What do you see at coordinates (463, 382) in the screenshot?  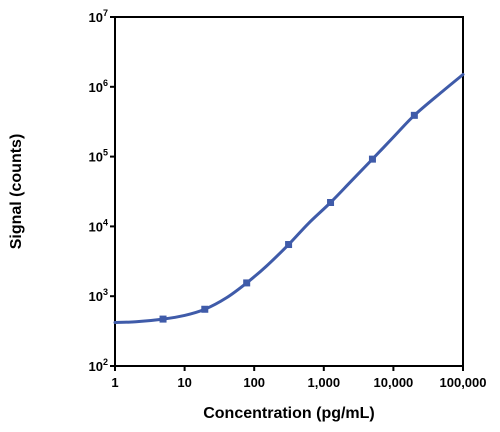 I see `x-tick-label: 100,000` at bounding box center [463, 382].